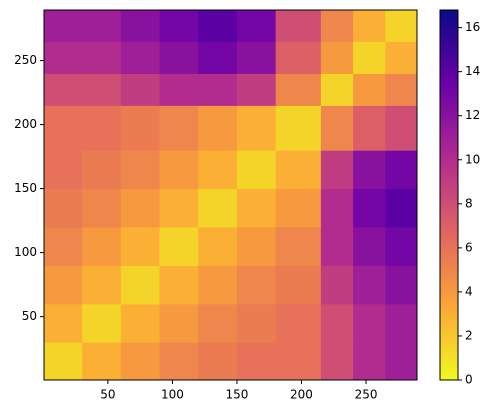 The height and width of the screenshot is (417, 496). Describe the element at coordinates (25, 124) in the screenshot. I see `y-tick-label: 200` at that location.